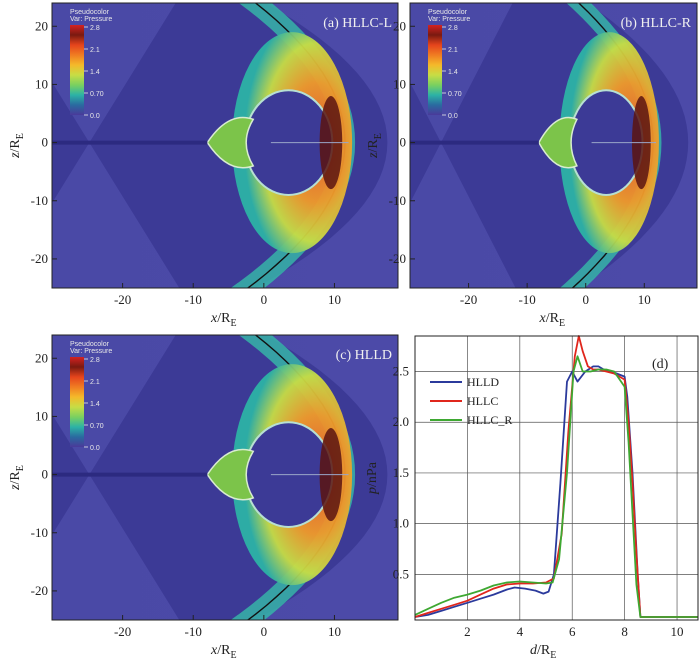  I want to click on x-tick-label: 6, so click(572, 631).